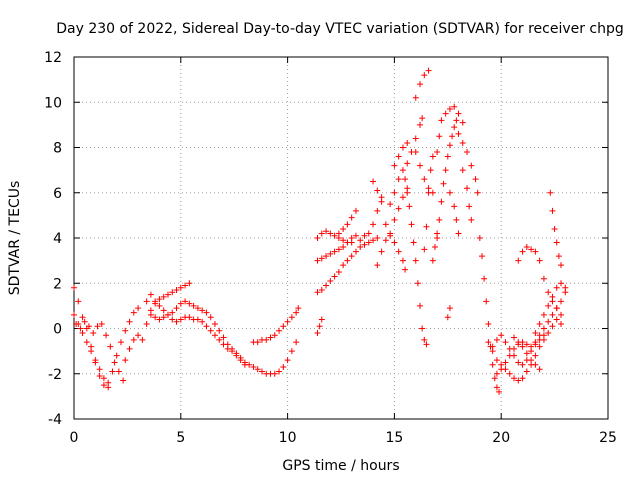 This screenshot has height=480, width=640. What do you see at coordinates (447, 177) in the screenshot?
I see `series-track-x` at bounding box center [447, 177].